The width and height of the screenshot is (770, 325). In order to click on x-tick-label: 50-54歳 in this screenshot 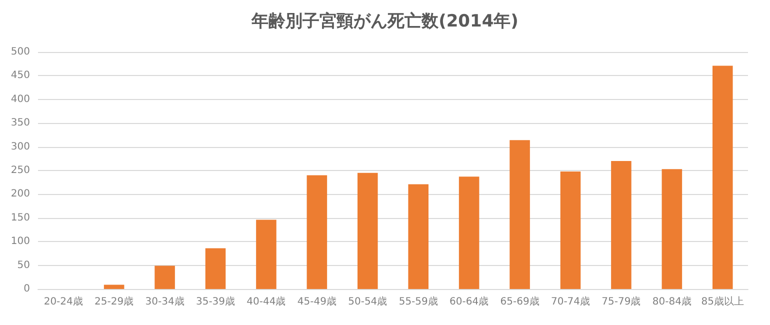, I will do `click(368, 302)`.